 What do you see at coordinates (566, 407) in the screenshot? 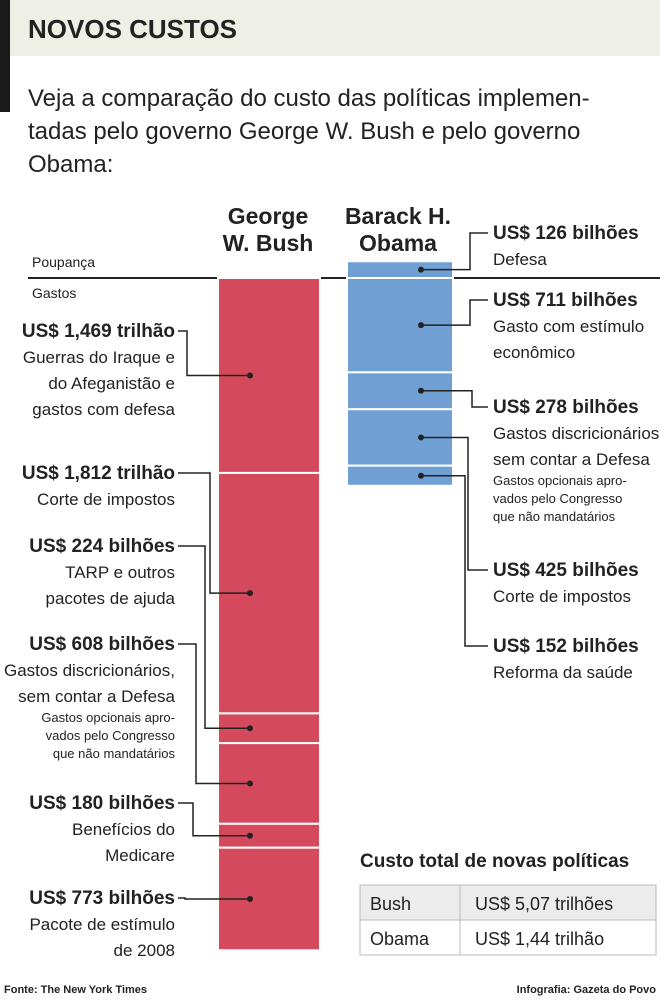
I see `value-label: US$ 278 bilhões` at bounding box center [566, 407].